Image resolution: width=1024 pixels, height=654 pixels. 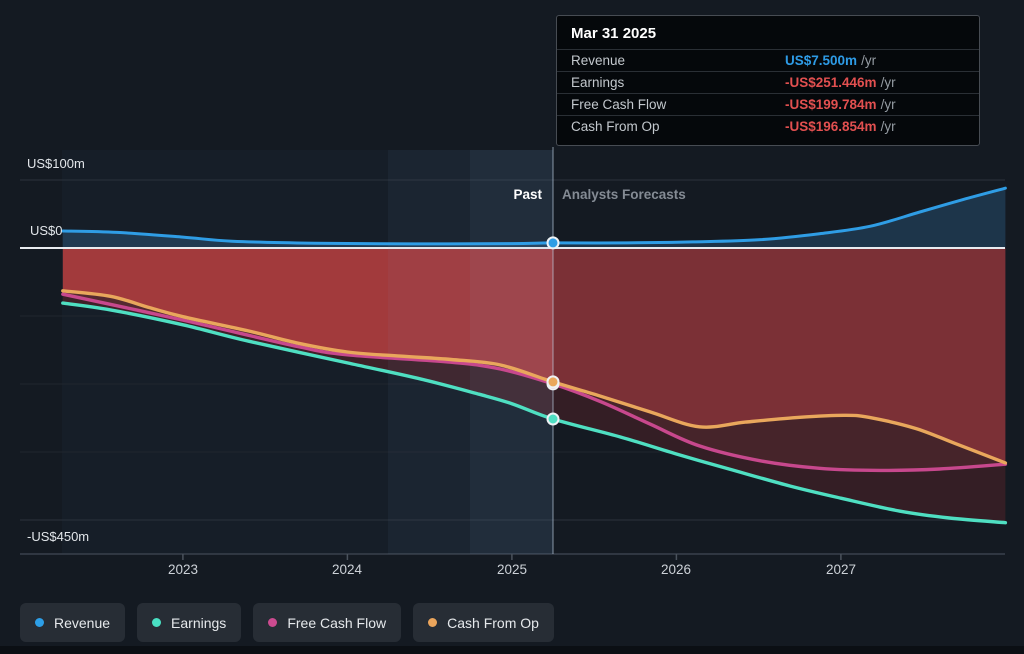 I want to click on y-axis-label-zero: US$0, so click(x=46, y=230).